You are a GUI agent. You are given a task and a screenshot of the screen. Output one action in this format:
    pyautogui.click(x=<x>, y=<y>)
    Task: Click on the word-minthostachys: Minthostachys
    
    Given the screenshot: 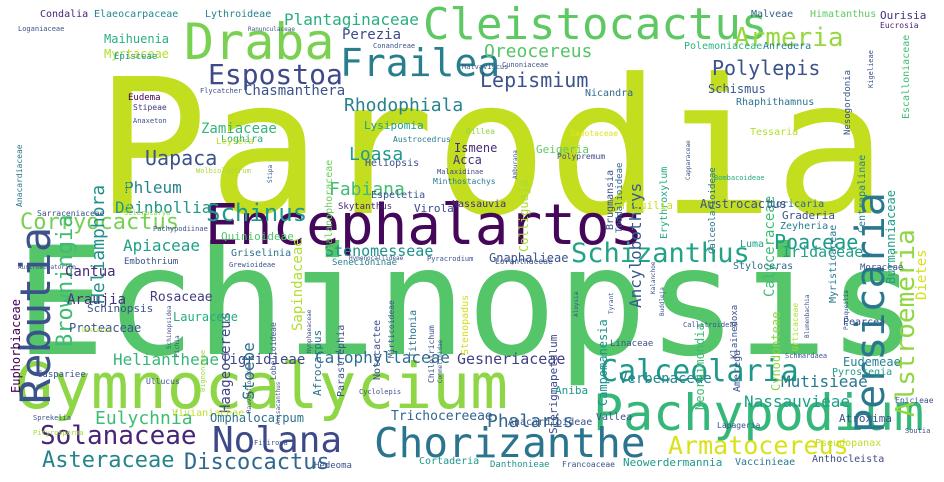 What is the action you would take?
    pyautogui.click(x=464, y=181)
    